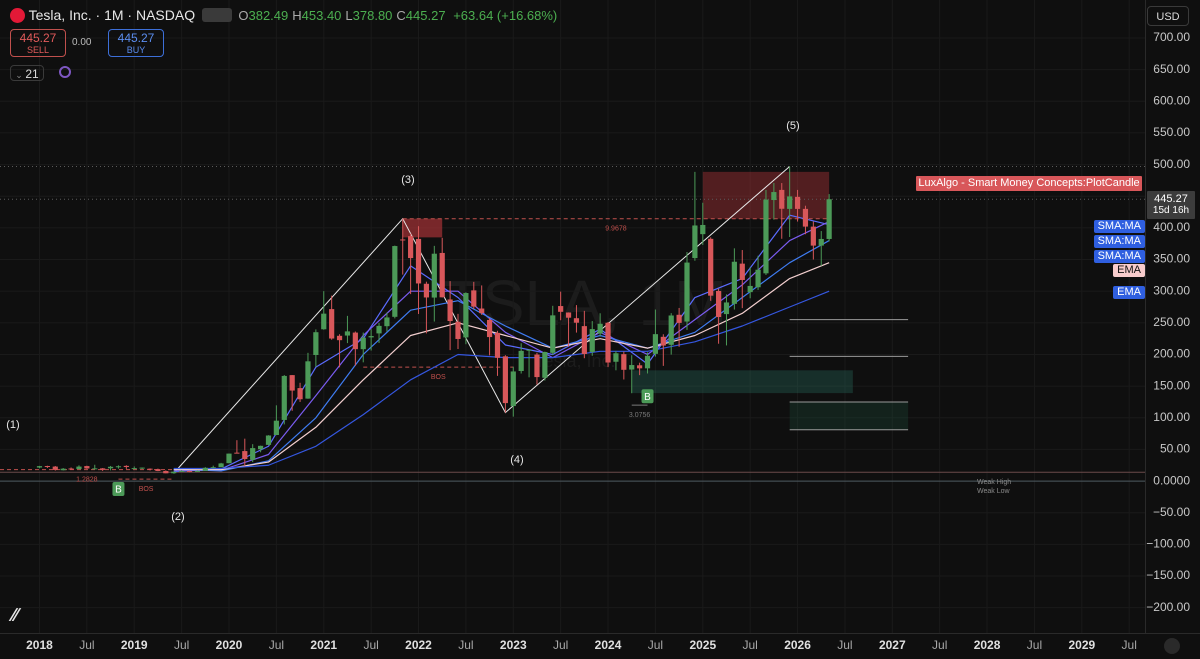  Describe the element at coordinates (849, 415) in the screenshot. I see `zone` at that location.